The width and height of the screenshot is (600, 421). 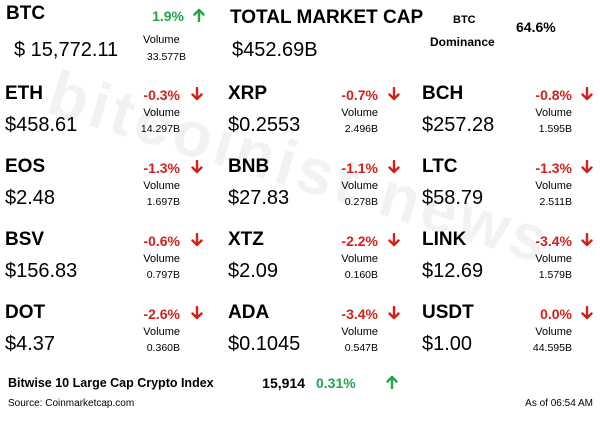 I want to click on coin-price: $12.69, so click(x=453, y=271).